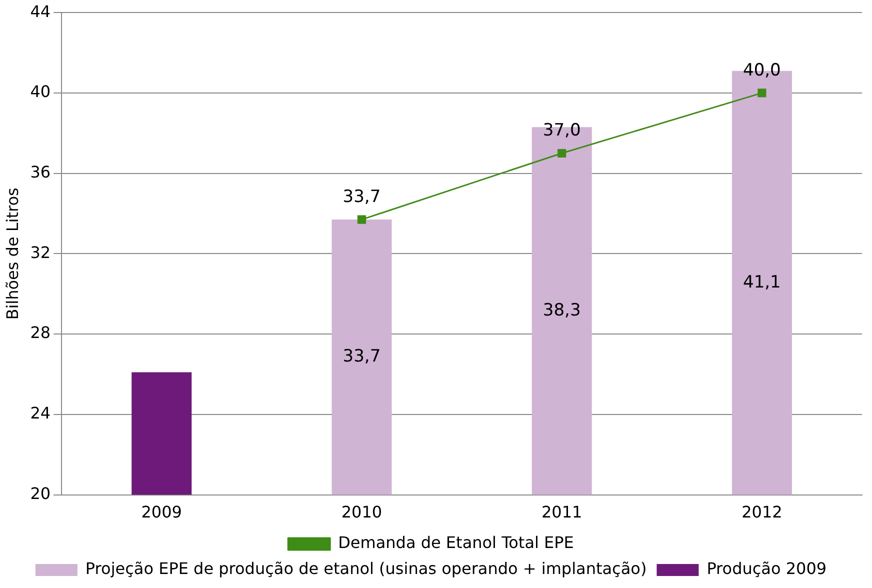 Image resolution: width=872 pixels, height=588 pixels. Describe the element at coordinates (366, 568) in the screenshot. I see `legend-label: Projeção EPE de produção de etanol (usinas operando + implantação)` at that location.